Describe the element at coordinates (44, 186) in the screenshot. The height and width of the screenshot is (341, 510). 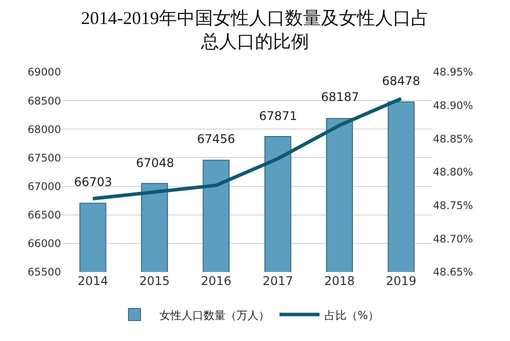
I see `y-tick-label: 67000` at that location.